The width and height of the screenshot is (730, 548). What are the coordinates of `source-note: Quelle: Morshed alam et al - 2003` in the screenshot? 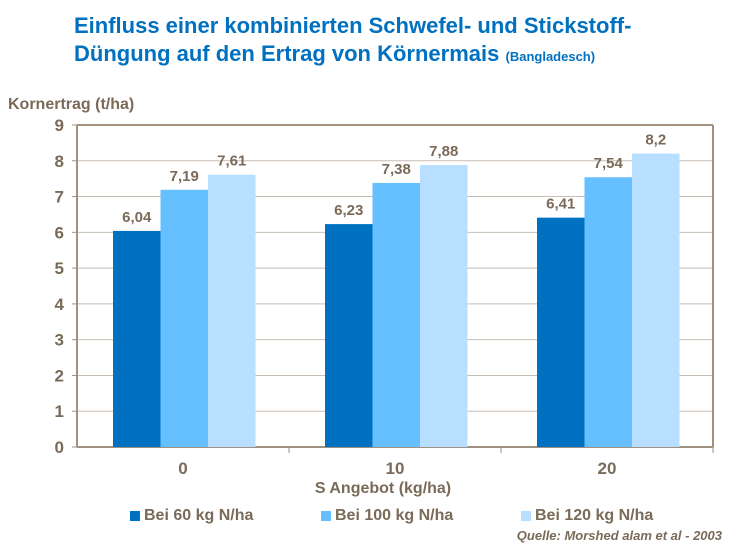 It's located at (619, 535).